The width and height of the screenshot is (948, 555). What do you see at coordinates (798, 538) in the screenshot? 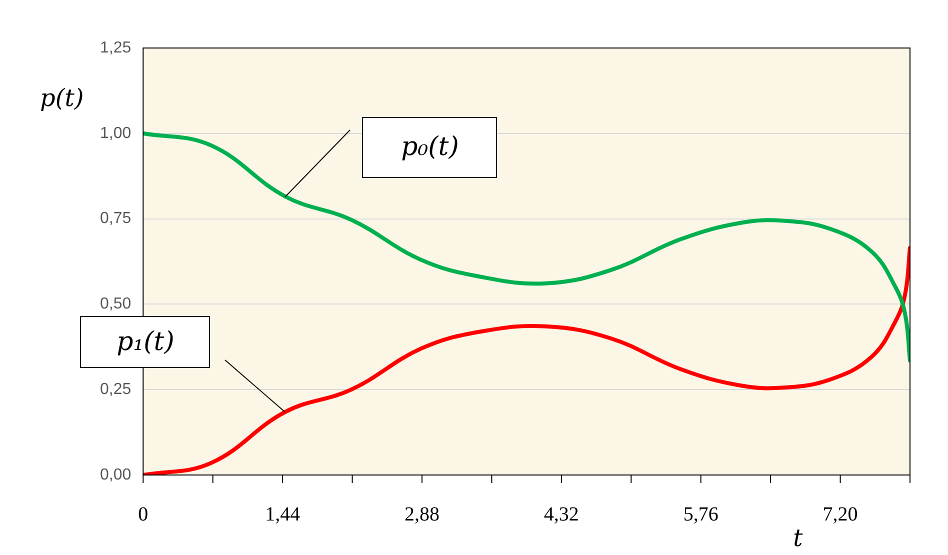
I see `x-axis-title: t` at bounding box center [798, 538].